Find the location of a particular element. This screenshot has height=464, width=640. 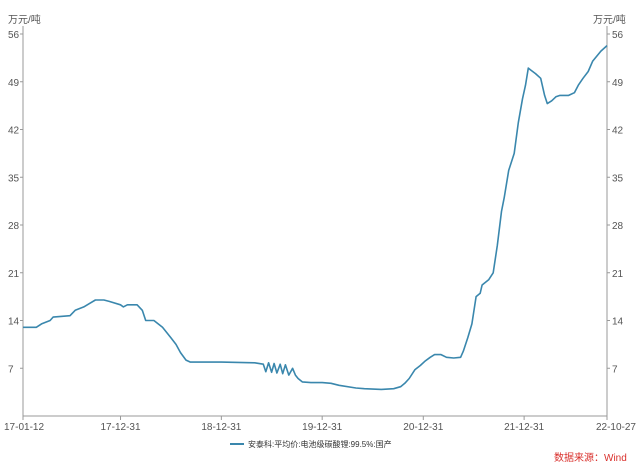

y-tick-label-right: 7 is located at coordinates (615, 369).